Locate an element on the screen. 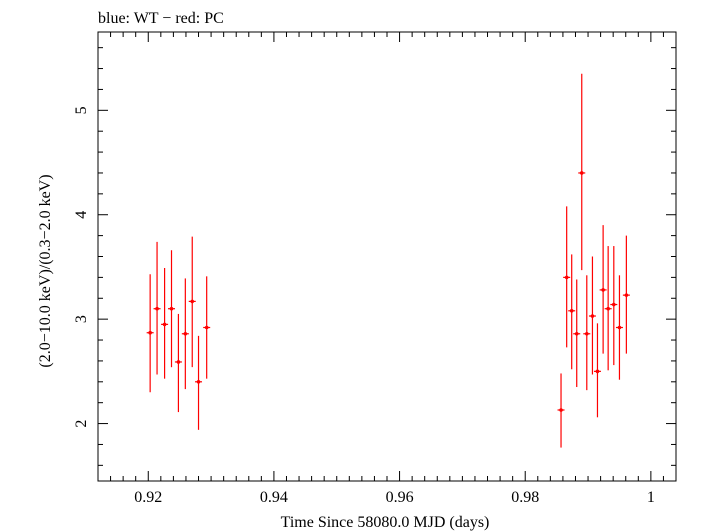  y-axis-label: (2.0−10.0 keV)/(0.3−2.0 keV) is located at coordinates (45, 270).